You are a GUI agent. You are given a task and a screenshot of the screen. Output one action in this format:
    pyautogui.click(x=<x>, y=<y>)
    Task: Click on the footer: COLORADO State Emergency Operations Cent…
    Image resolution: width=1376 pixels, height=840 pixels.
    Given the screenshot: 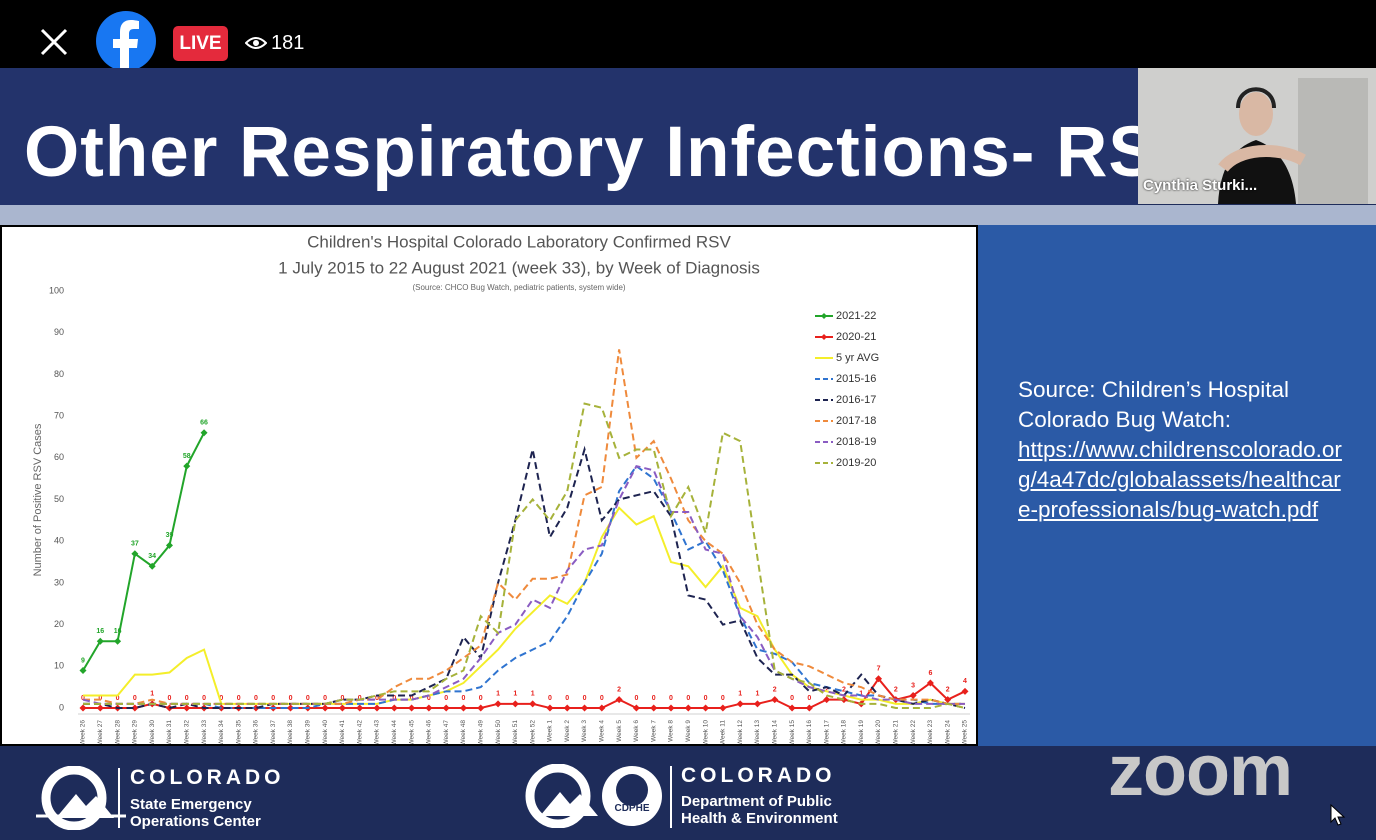 What is the action you would take?
    pyautogui.click(x=688, y=793)
    